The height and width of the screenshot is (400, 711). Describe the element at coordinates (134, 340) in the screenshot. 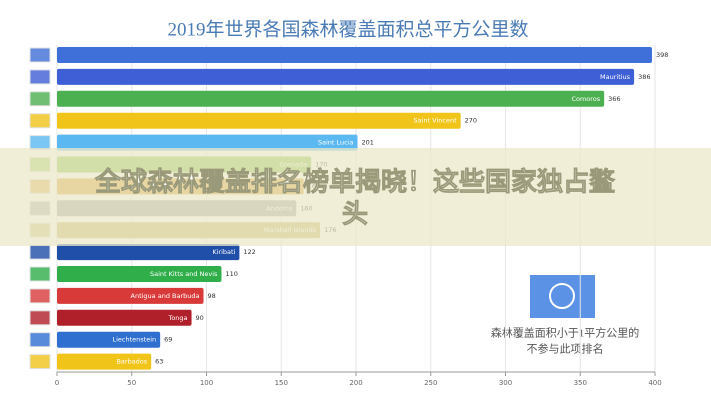

I see `bar-label: Liechtenstein` at that location.